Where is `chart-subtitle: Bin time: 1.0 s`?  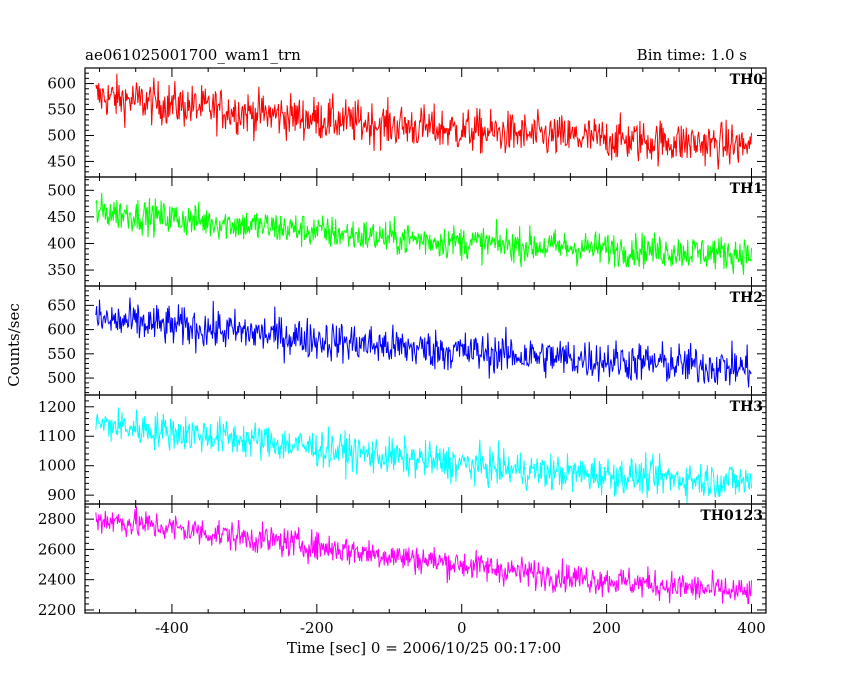
chart-subtitle: Bin time: 1.0 s is located at coordinates (692, 55).